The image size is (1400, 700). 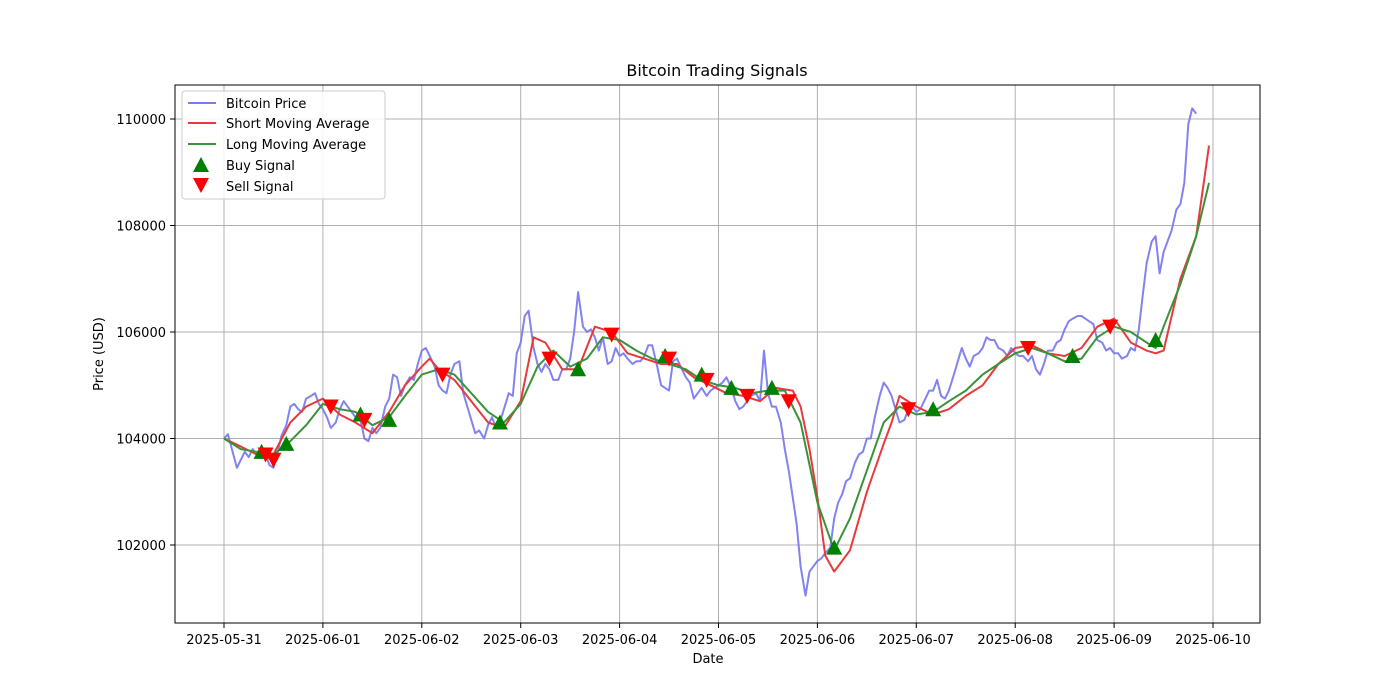 What do you see at coordinates (716, 70) in the screenshot?
I see `chart-title: Bitcoin Trading Signals` at bounding box center [716, 70].